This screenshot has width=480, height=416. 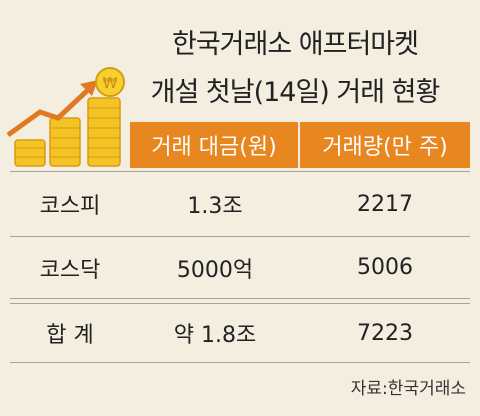 What do you see at coordinates (385, 204) in the screenshot?
I see `table-cell: 2217` at bounding box center [385, 204].